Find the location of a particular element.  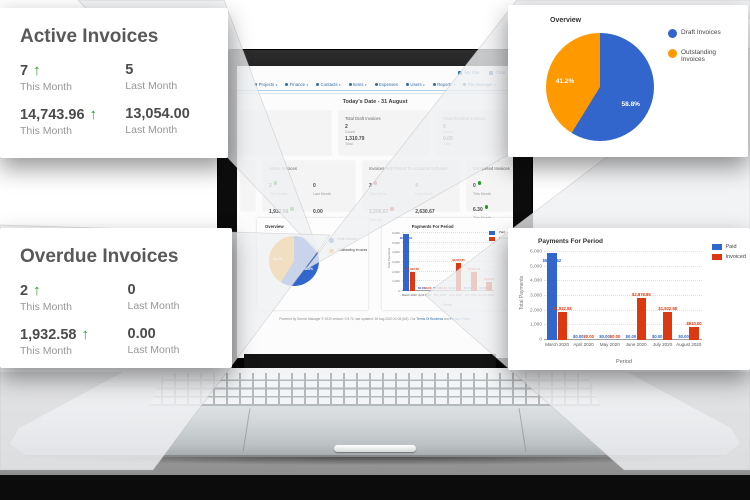

privacy-link: Privacy Policy is located at coordinates (460, 319).